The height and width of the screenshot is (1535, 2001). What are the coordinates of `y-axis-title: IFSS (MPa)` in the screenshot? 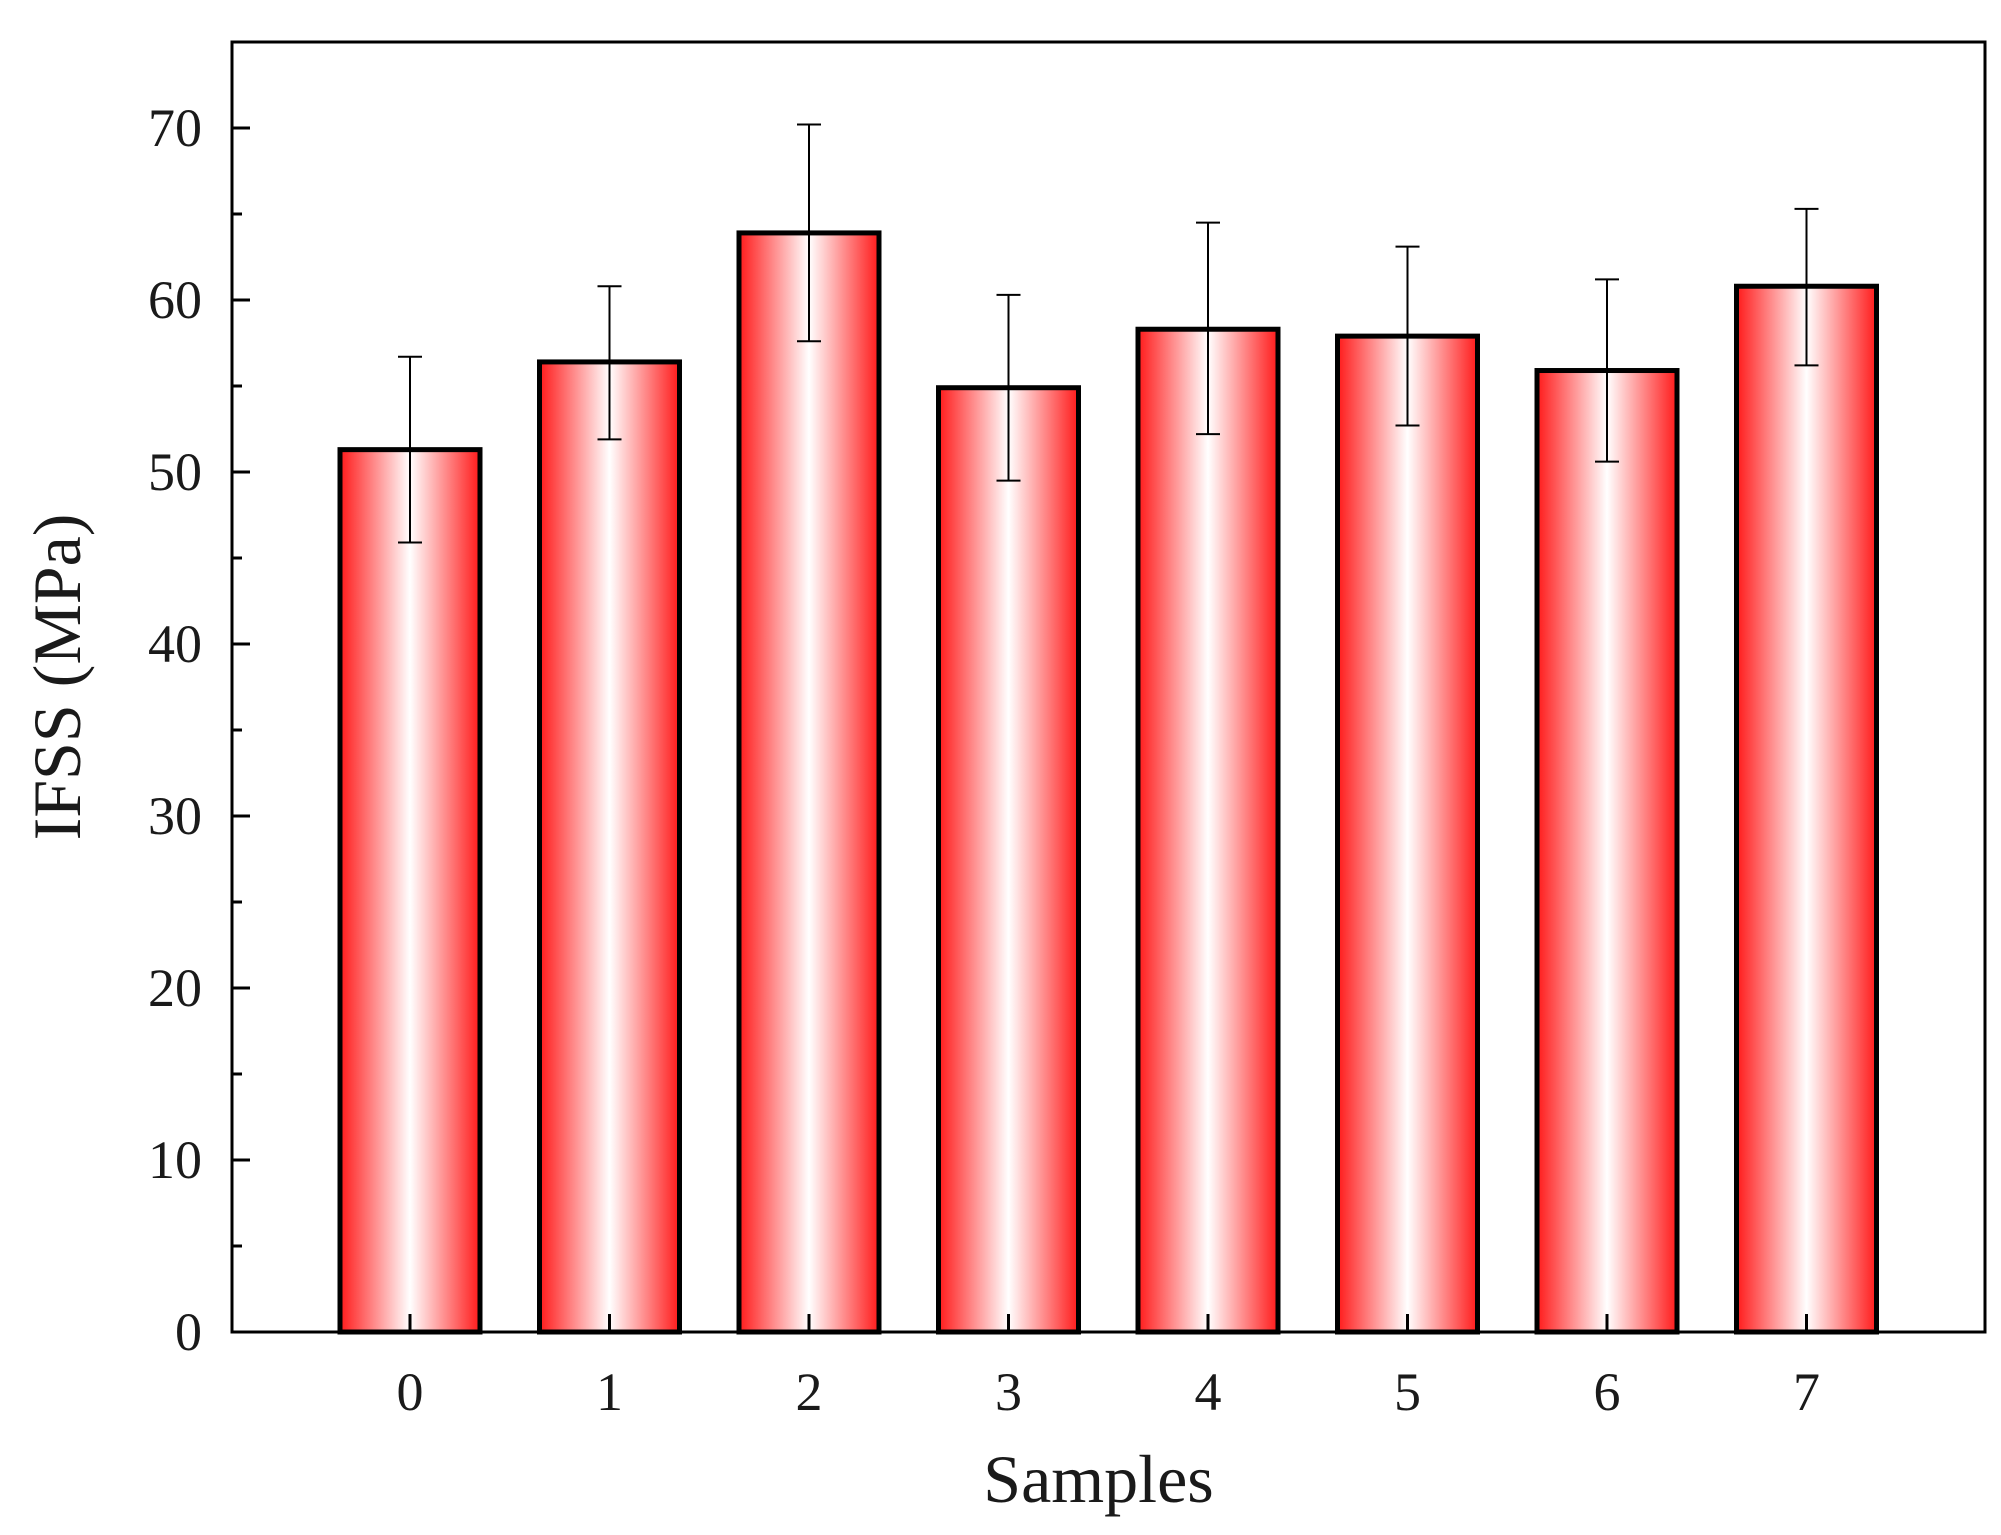 It's located at (57, 677).